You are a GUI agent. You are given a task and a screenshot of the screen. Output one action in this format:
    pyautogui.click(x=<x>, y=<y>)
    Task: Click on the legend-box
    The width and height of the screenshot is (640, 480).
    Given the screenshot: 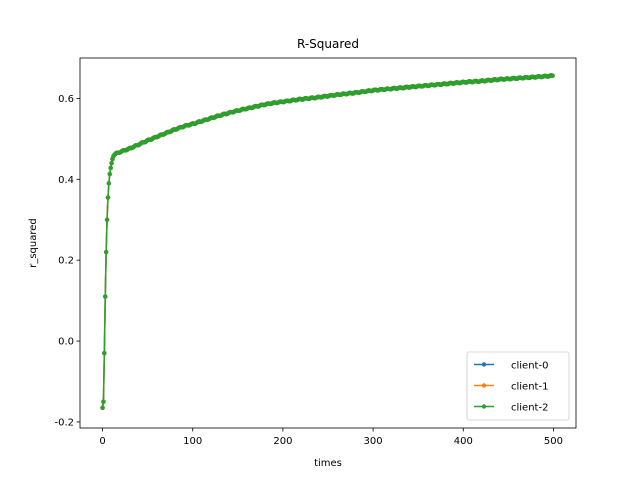 What is the action you would take?
    pyautogui.click(x=518, y=386)
    